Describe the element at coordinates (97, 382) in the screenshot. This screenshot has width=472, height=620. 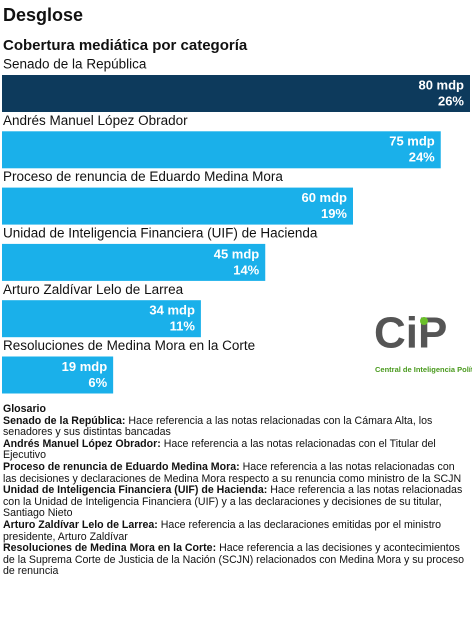
I see `share-label: 6%` at that location.